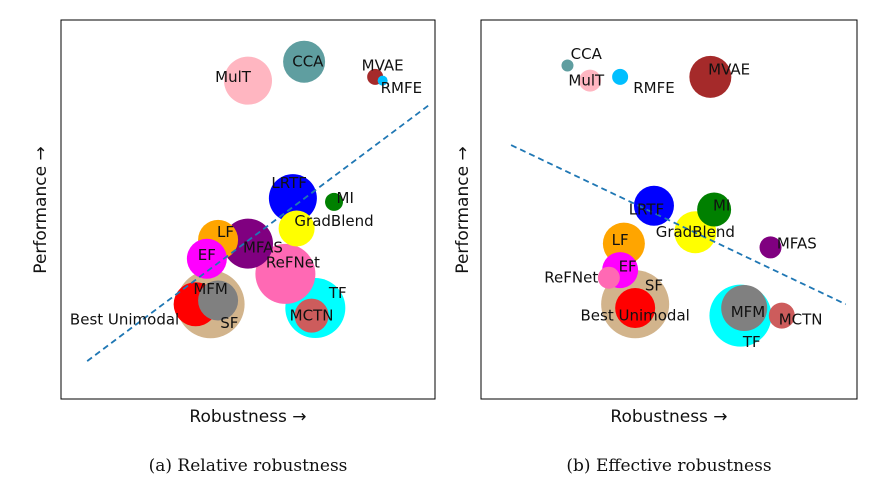 This screenshot has width=887, height=490. Describe the element at coordinates (635, 308) in the screenshot. I see `bubble-best-unimodal` at that location.